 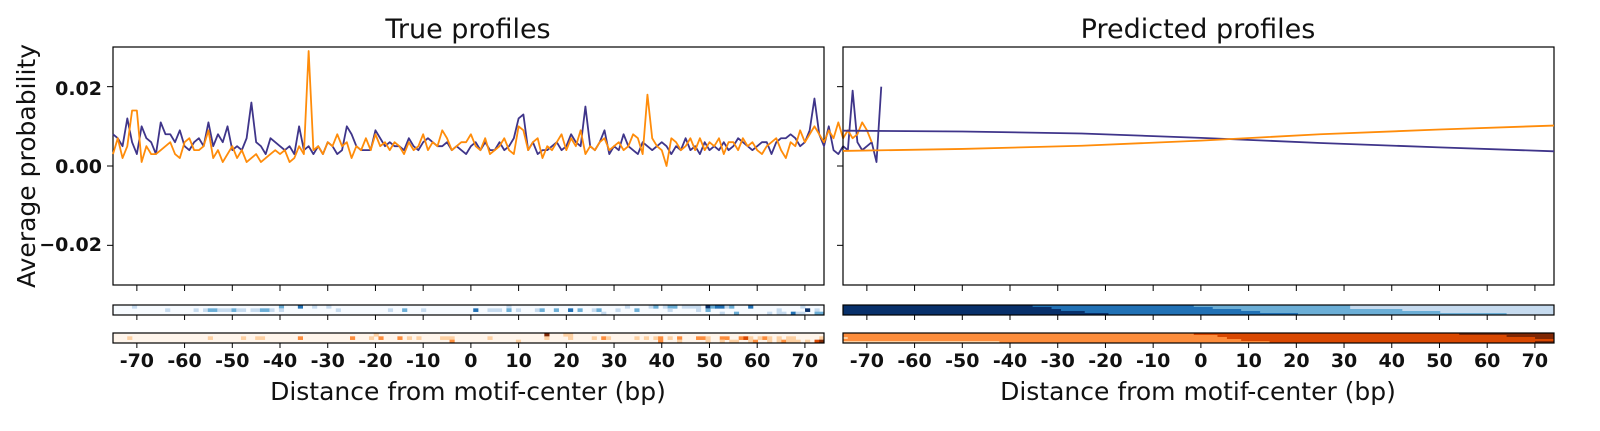 What do you see at coordinates (1200, 361) in the screenshot?
I see `x-tick-label: 0` at bounding box center [1200, 361].